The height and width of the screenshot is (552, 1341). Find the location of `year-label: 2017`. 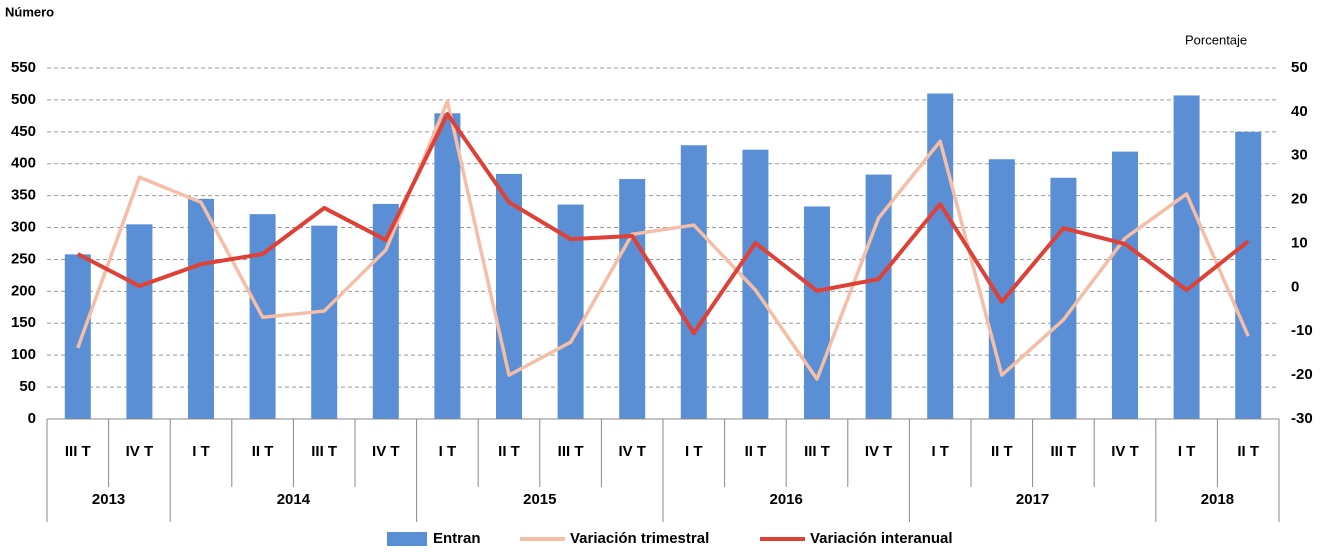

year-label: 2017 is located at coordinates (1032, 499).